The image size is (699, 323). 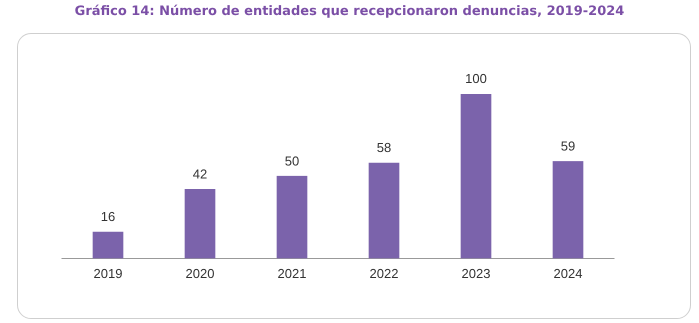 What do you see at coordinates (200, 174) in the screenshot?
I see `data-label: 42` at bounding box center [200, 174].